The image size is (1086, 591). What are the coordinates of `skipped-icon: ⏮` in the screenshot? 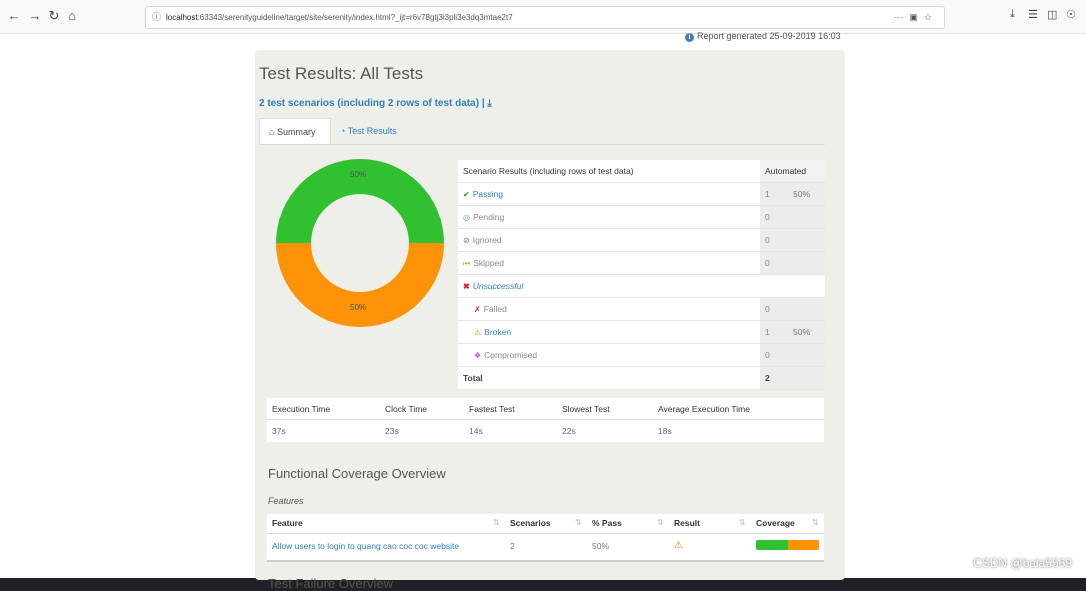 It's located at (467, 263).